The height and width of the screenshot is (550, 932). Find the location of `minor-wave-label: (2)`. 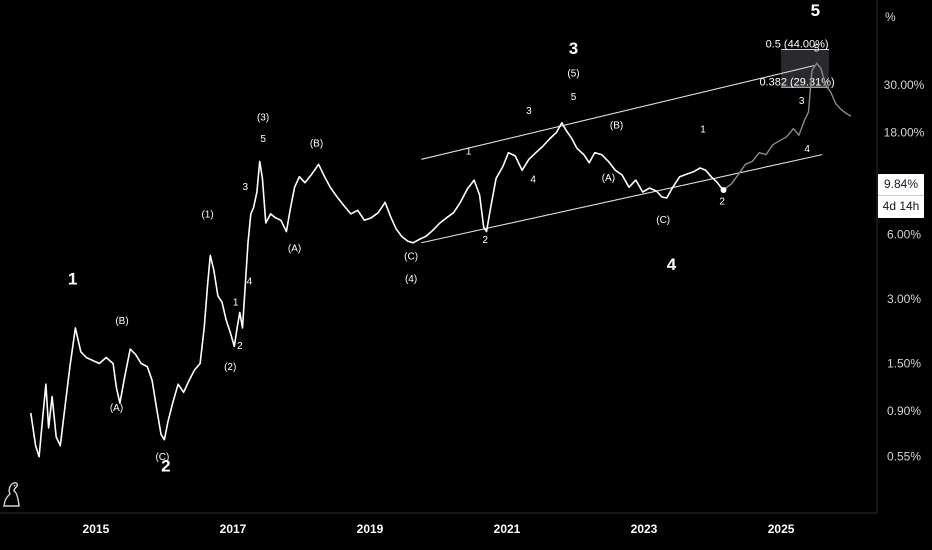

minor-wave-label: (2) is located at coordinates (230, 367).